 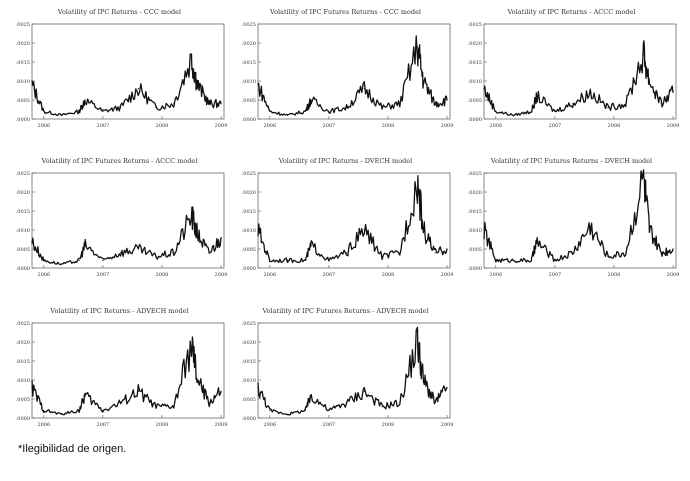 I want to click on chart-title: Volatility of IPC Returns - CCC model, so click(x=119, y=12).